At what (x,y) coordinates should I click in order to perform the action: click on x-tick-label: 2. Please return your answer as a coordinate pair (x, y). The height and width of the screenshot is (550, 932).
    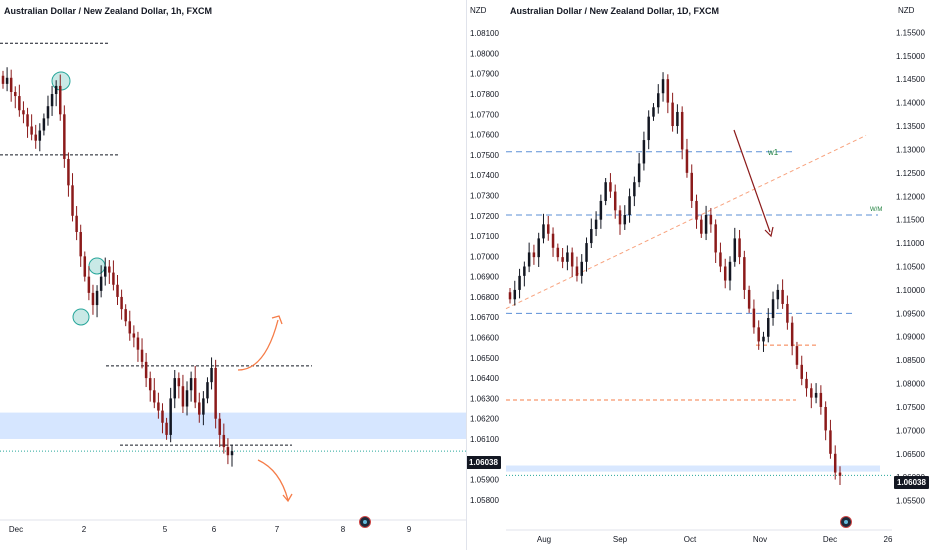
    Looking at the image, I should click on (84, 529).